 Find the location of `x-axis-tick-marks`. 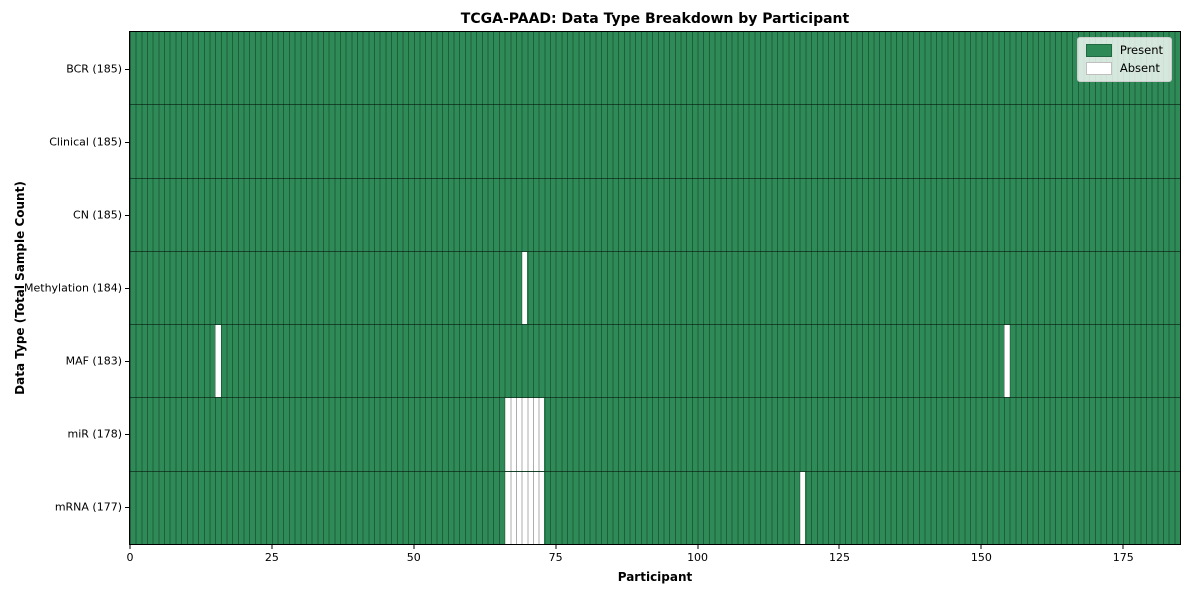

x-axis-tick-marks is located at coordinates (654, 547).